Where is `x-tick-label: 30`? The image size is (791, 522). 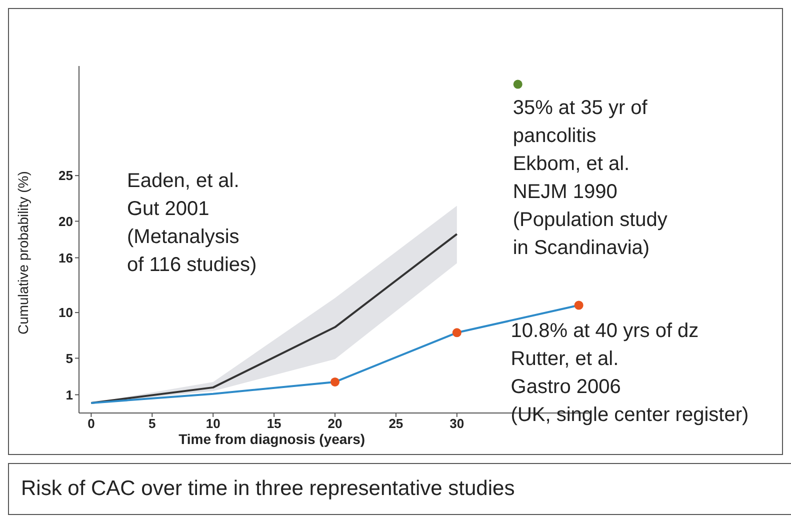 x-tick-label: 30 is located at coordinates (457, 424).